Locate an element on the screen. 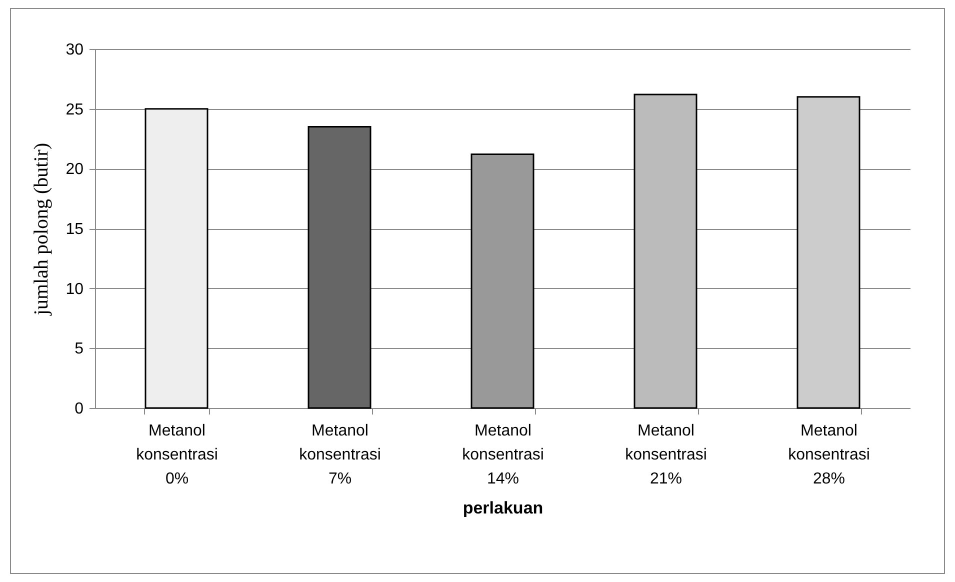 This screenshot has height=582, width=955. x-tick-label: Metanol konsentrasi 21% is located at coordinates (666, 455).